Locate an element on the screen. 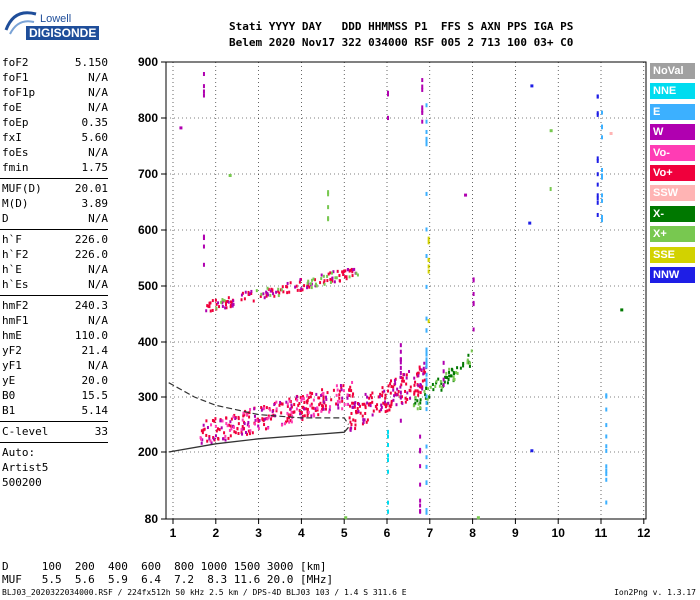 The height and width of the screenshot is (600, 700). param-value: 5.14 is located at coordinates (95, 410).